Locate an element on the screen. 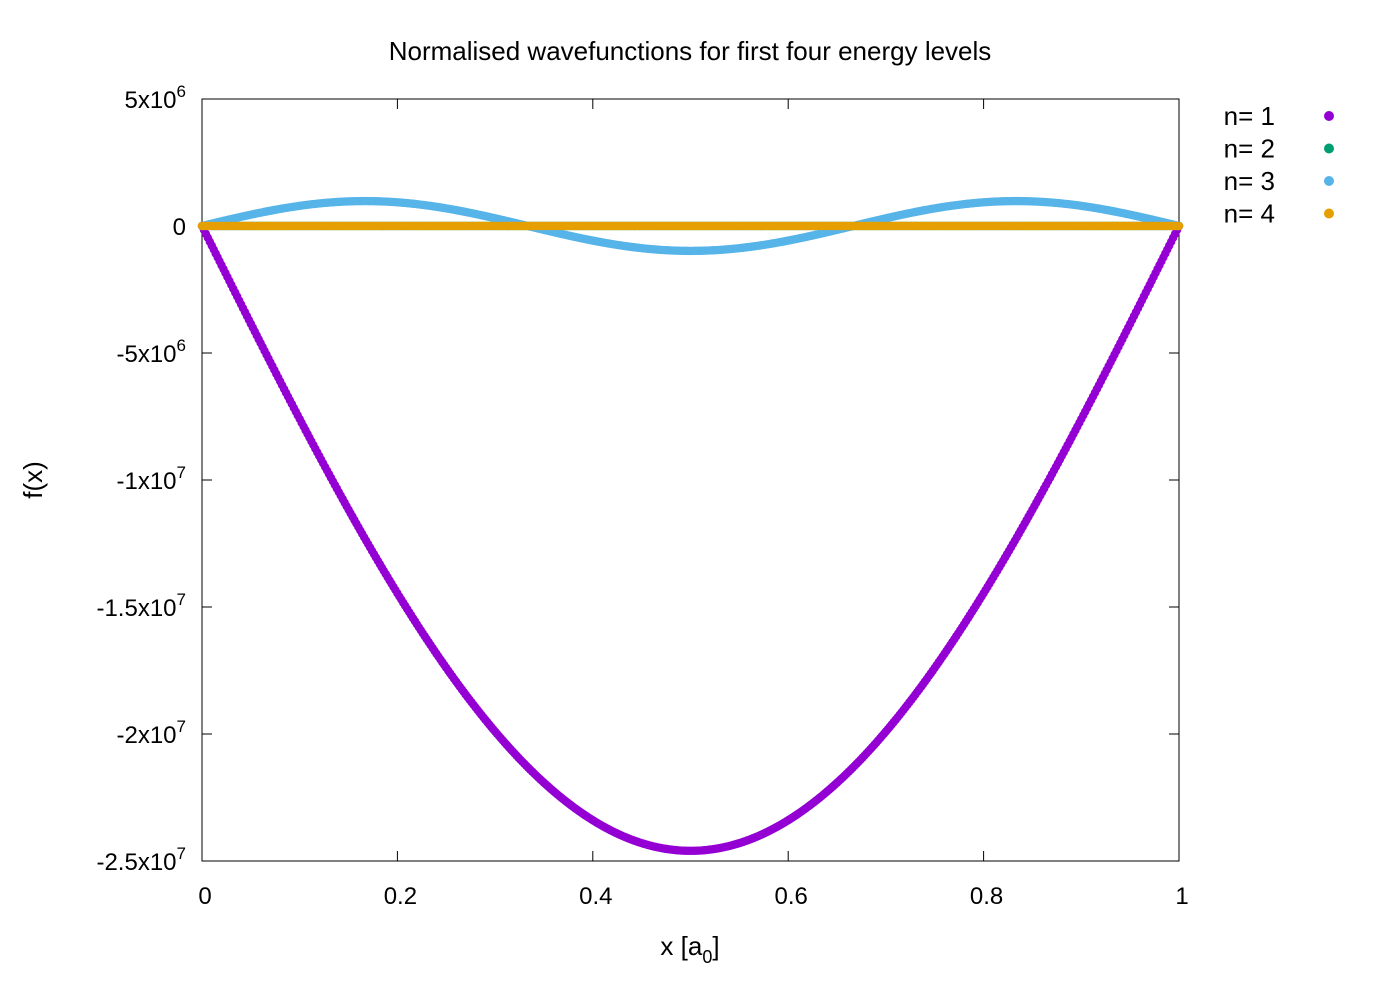  y-tick-label: -2.5x10⁷ is located at coordinates (141, 860).